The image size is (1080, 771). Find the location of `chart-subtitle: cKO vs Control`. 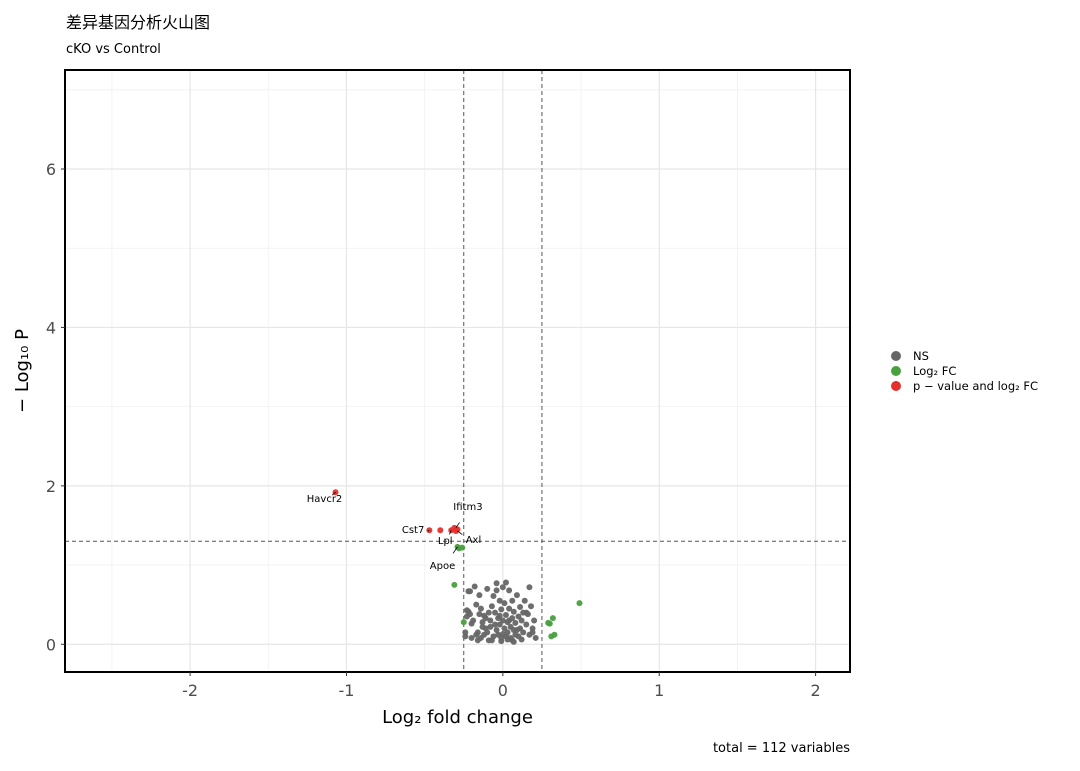

chart-subtitle: cKO vs Control is located at coordinates (113, 49).